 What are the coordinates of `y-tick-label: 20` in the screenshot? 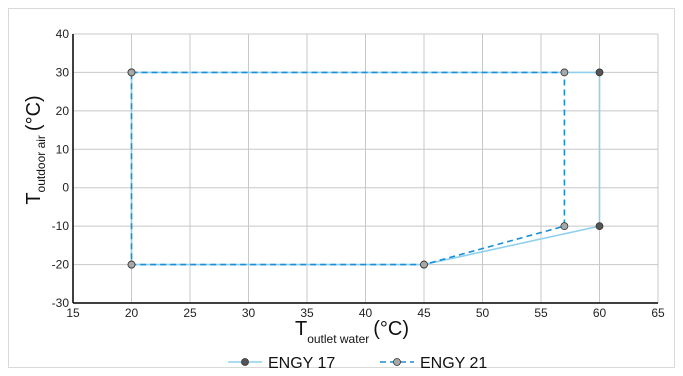 It's located at (63, 111).